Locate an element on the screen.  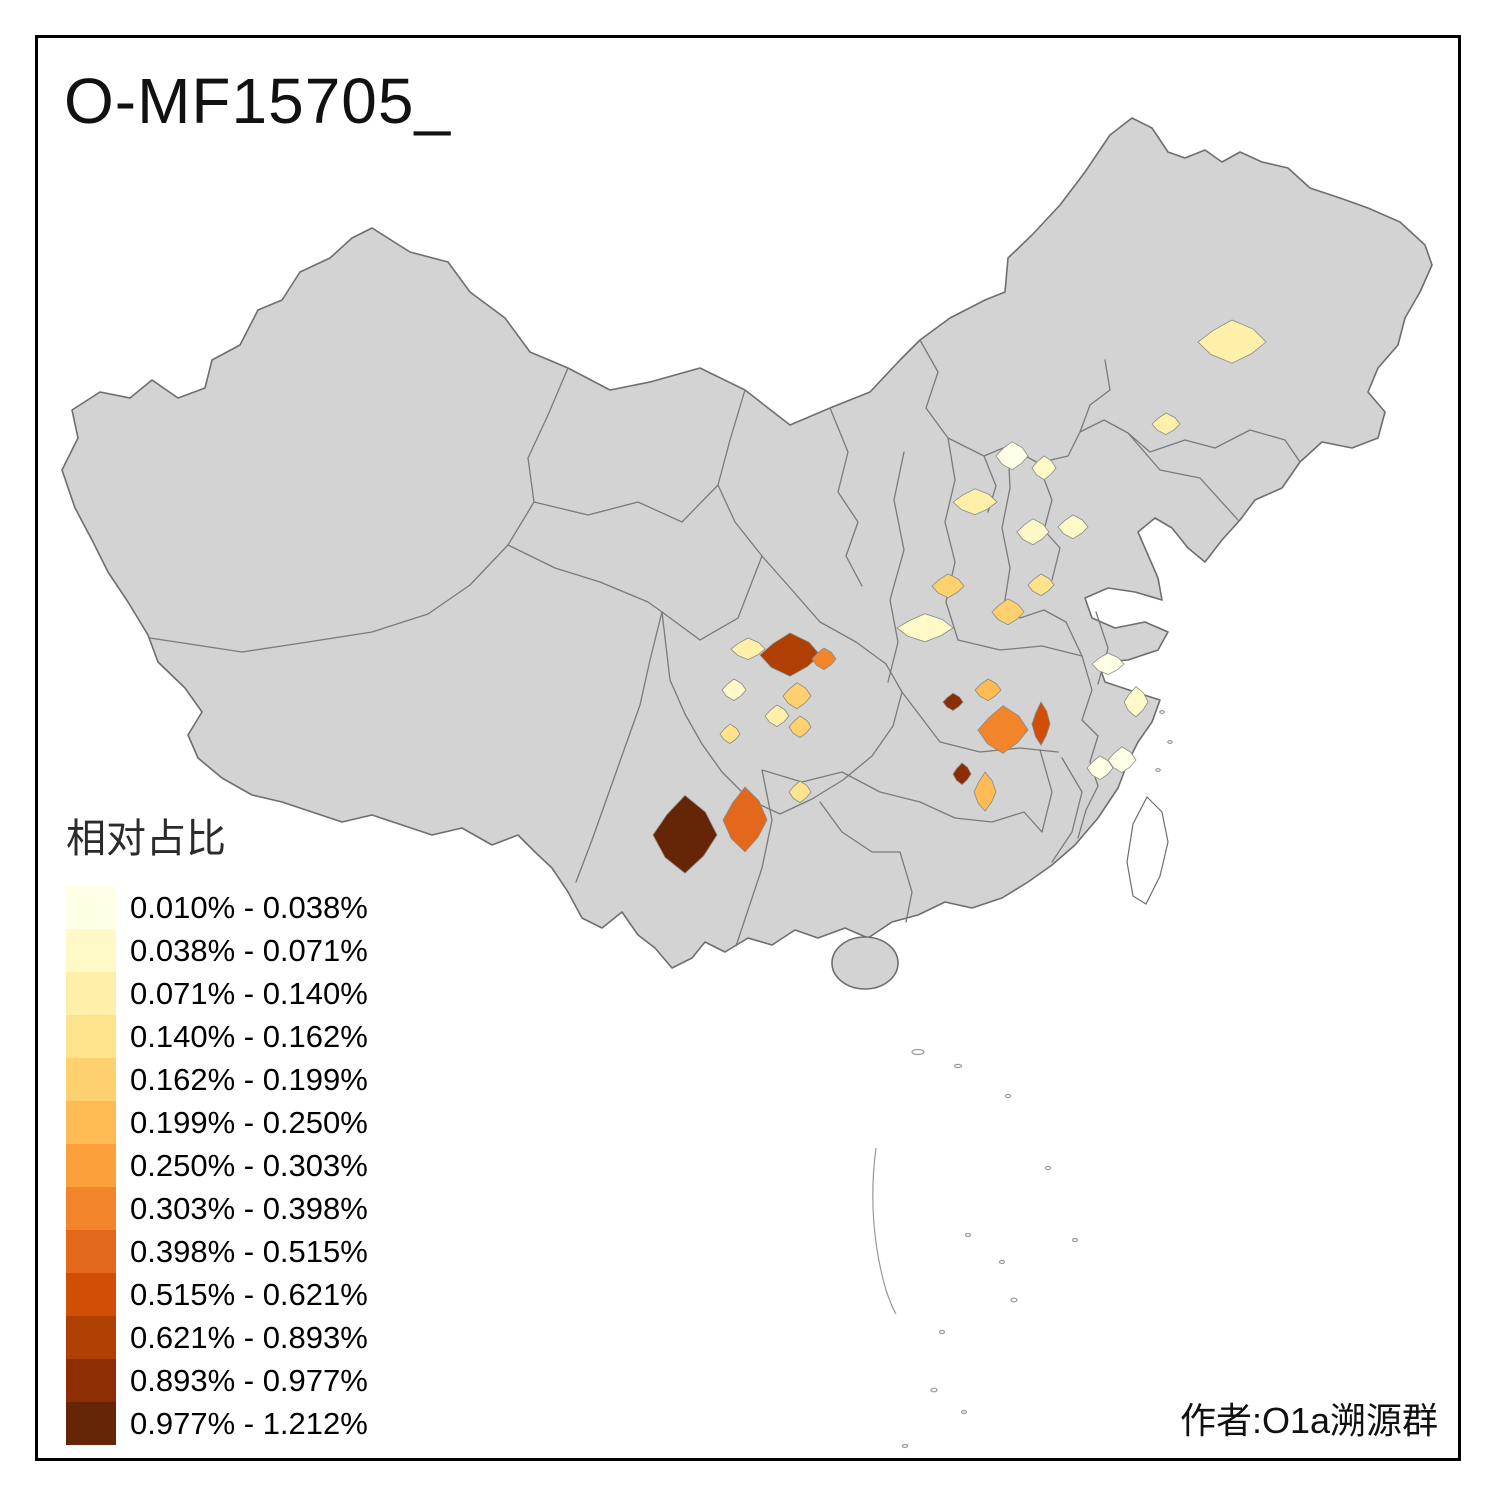
legend-row-3: 0.071% - 0.140% is located at coordinates (217, 993).